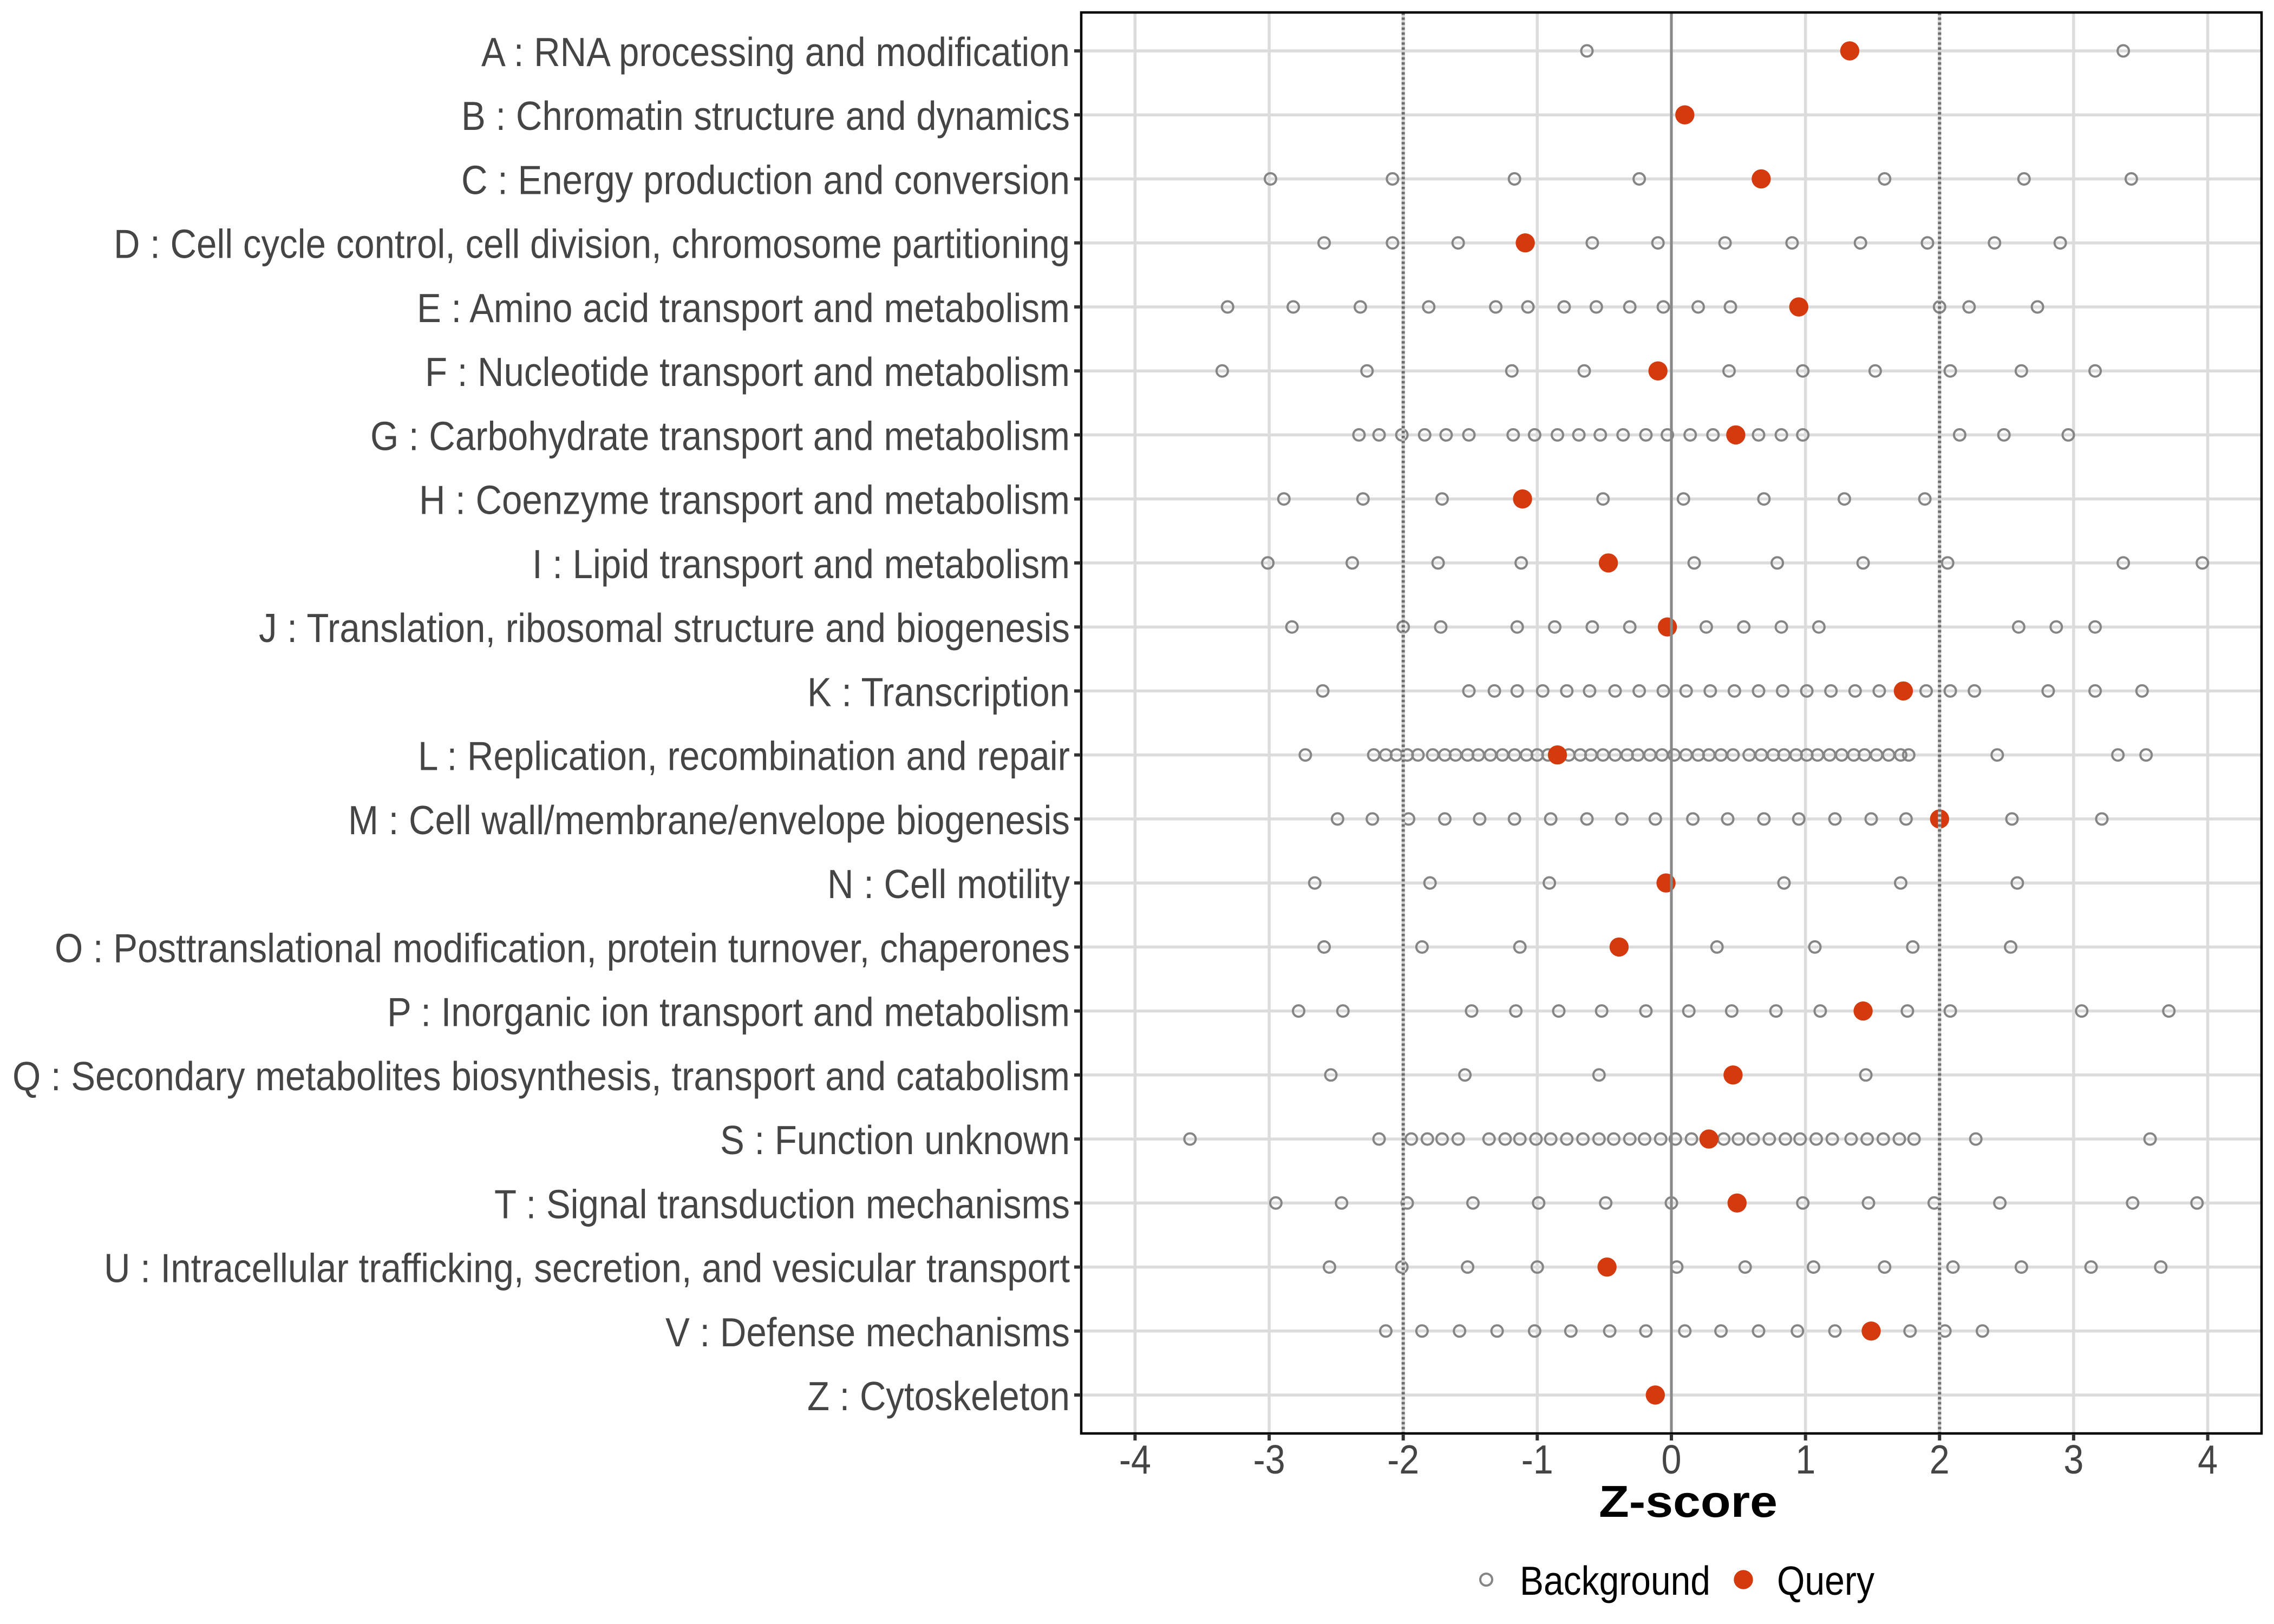 This screenshot has height=1624, width=2274. Describe the element at coordinates (939, 692) in the screenshot. I see `svg-text: K : Transcription` at that location.